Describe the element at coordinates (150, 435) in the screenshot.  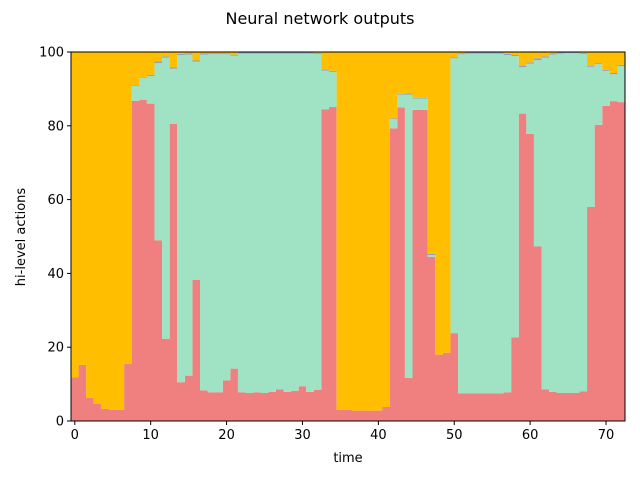
I see `x-tick-label: 10` at that location.